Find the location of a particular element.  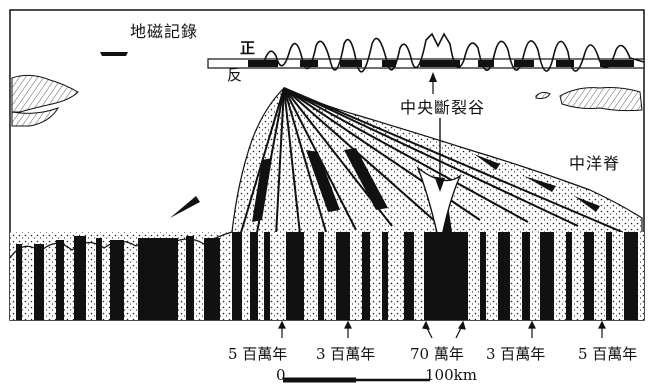

label-reversed: 反 is located at coordinates (235, 75).